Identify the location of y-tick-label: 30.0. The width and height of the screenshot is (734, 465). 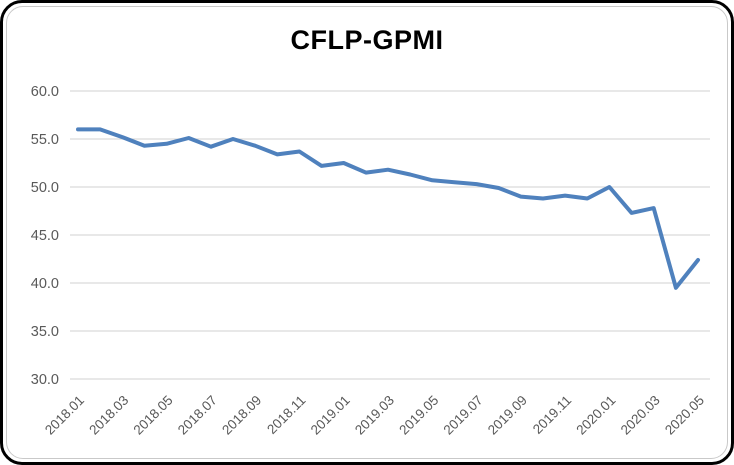
(45, 380).